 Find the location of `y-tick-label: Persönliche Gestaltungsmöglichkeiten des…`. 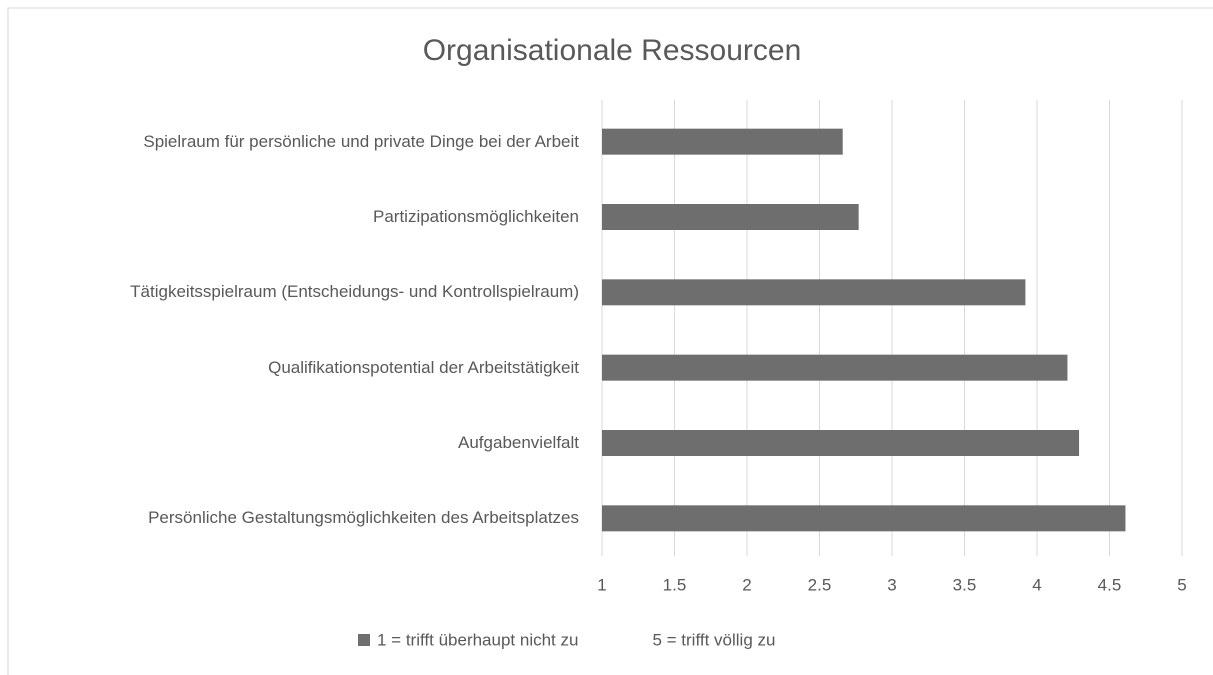

y-tick-label: Persönliche Gestaltungsmöglichkeiten des… is located at coordinates (363, 518).